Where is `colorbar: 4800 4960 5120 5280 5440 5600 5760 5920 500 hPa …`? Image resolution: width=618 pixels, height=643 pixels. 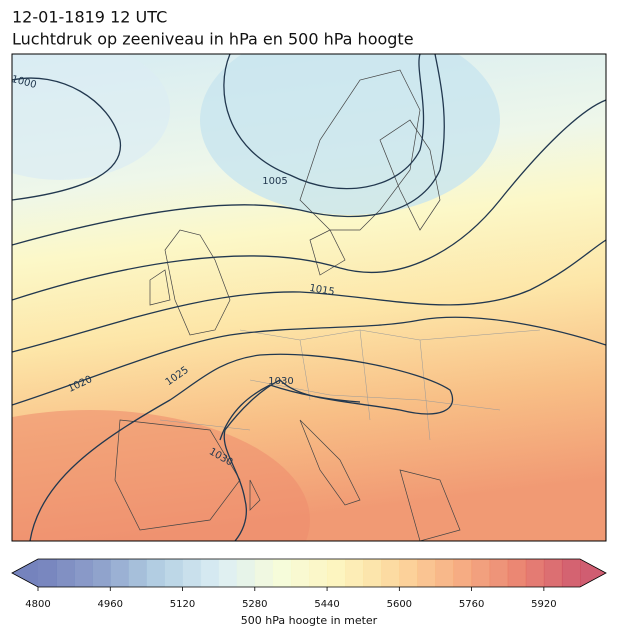 colorbar: 4800 4960 5120 5280 5440 5600 5760 5920 500 hPa … is located at coordinates (309, 592).